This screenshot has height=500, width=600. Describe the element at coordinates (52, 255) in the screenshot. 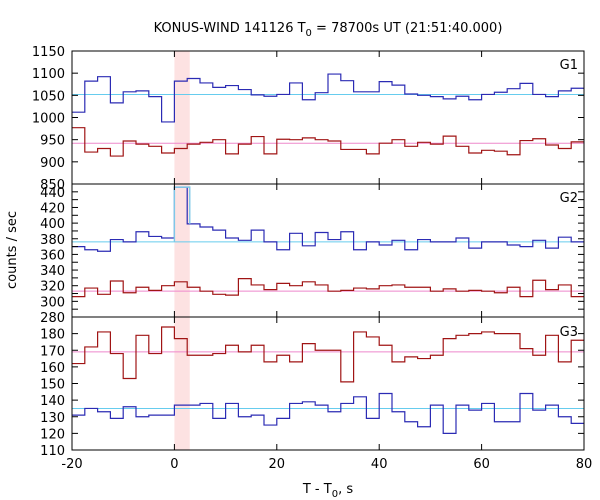

I see `g2-ytick-label: 360` at that location.